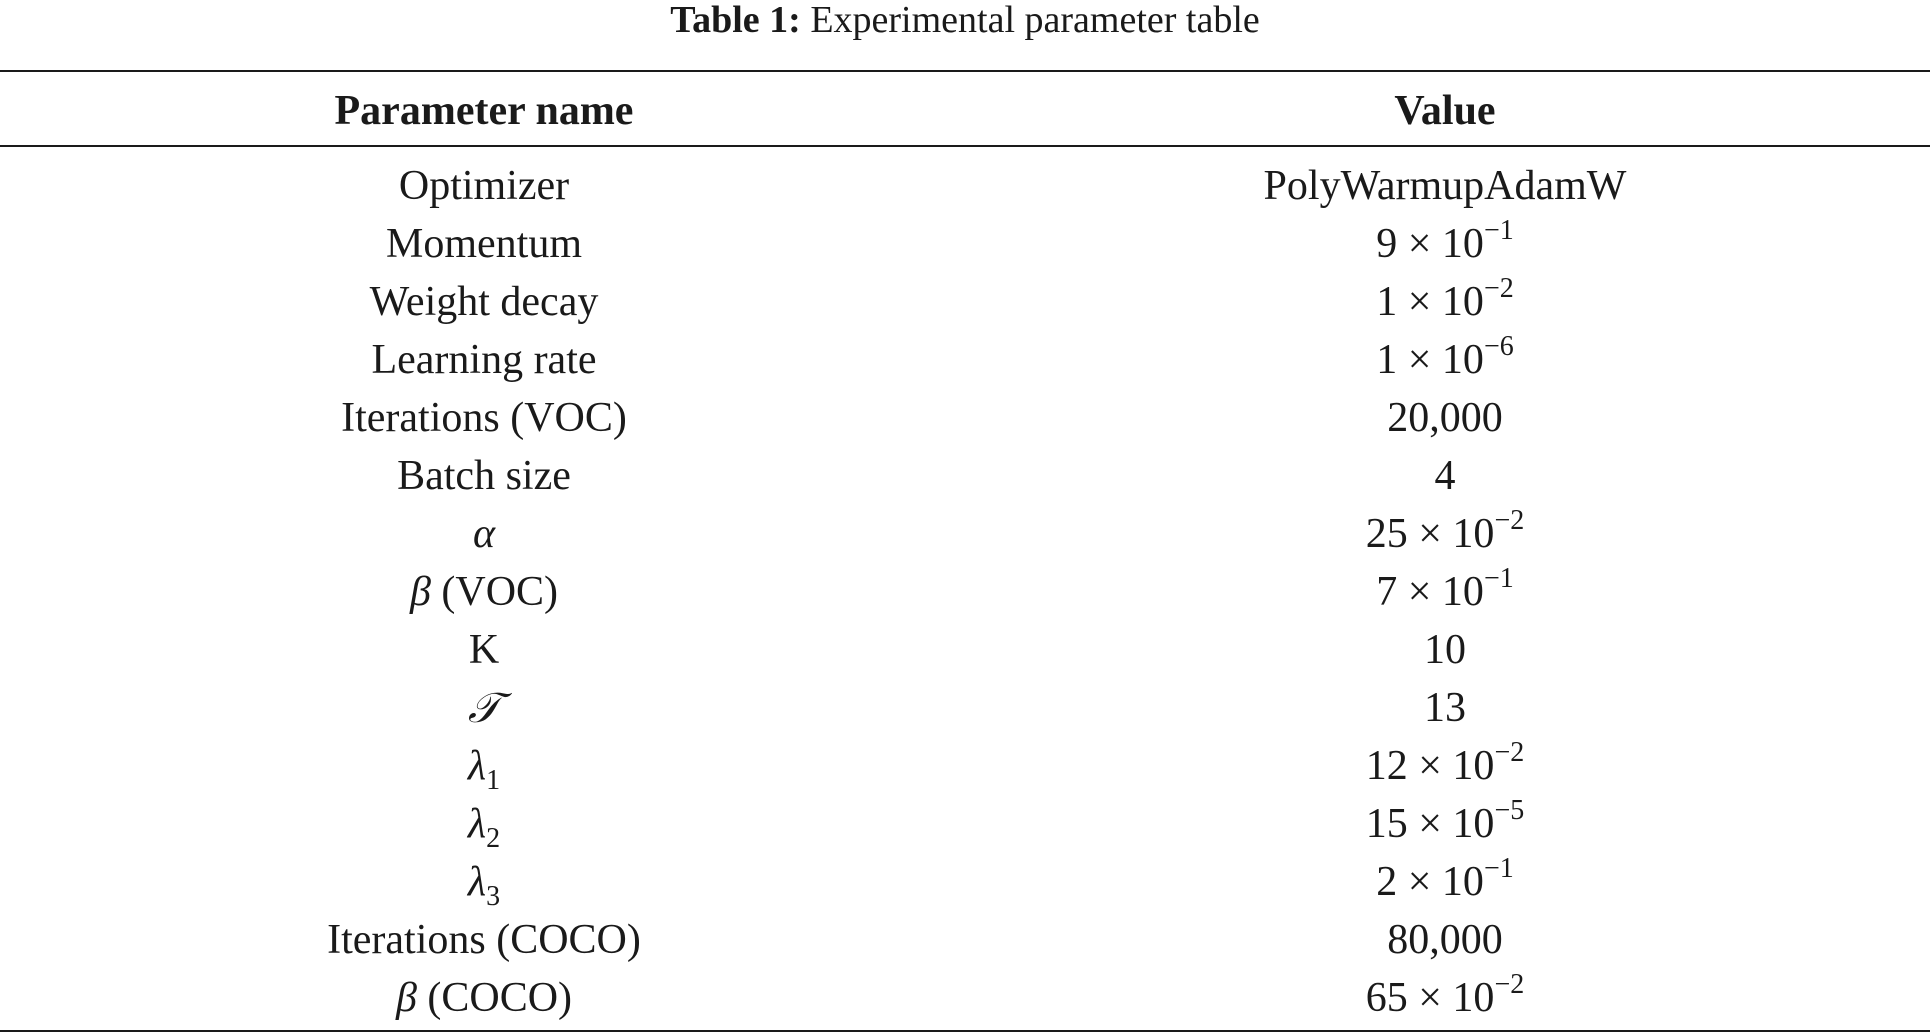 The width and height of the screenshot is (1930, 1036). What do you see at coordinates (484, 418) in the screenshot?
I see `parameter-name-cell: Iterations (VOC)` at bounding box center [484, 418].